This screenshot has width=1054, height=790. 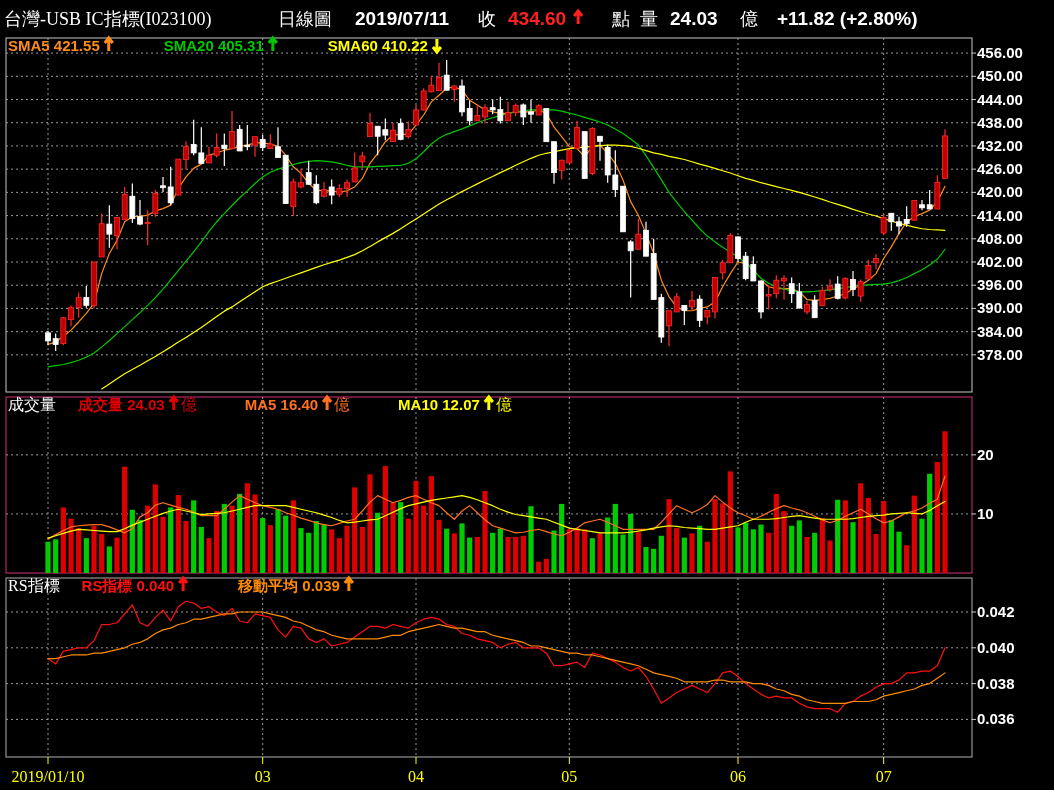 What do you see at coordinates (377, 45) in the screenshot?
I see `legend-label: SMA60 410.22` at bounding box center [377, 45].